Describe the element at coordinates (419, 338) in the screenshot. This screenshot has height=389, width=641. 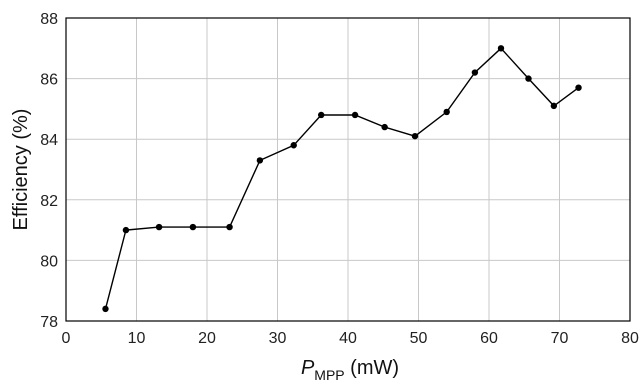
I see `x-tick-label: 50` at that location.